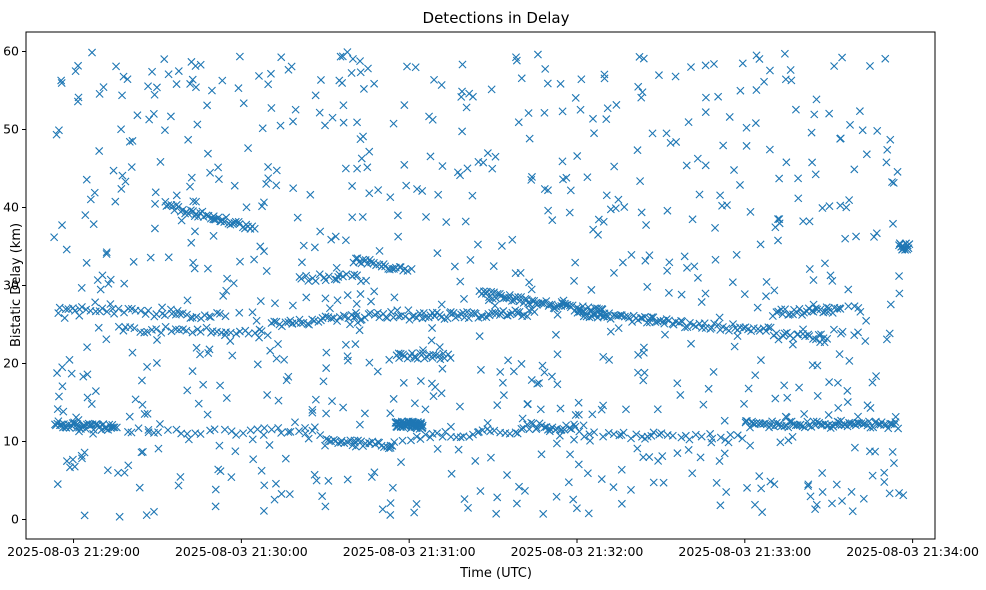  Describe the element at coordinates (241, 551) in the screenshot. I see `x-tick-label: 2025-08-03 21:30:00` at that location.